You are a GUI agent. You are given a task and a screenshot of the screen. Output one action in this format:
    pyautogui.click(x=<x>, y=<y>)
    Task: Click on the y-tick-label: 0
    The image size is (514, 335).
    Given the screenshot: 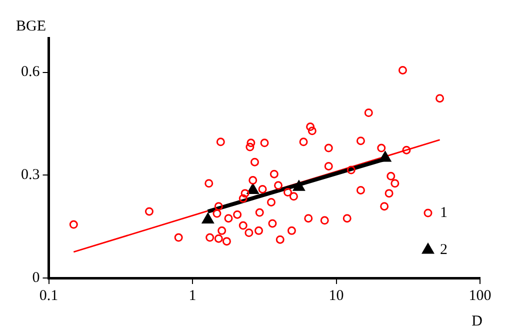 What is the action you would take?
    pyautogui.click(x=36, y=278)
    